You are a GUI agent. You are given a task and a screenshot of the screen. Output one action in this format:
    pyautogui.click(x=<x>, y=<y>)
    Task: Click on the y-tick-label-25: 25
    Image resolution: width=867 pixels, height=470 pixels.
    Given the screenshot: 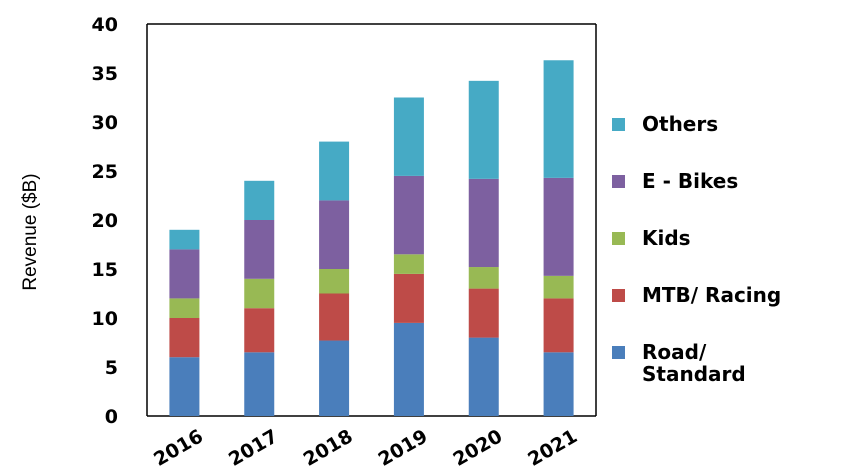 What is the action you would take?
    pyautogui.click(x=105, y=172)
    